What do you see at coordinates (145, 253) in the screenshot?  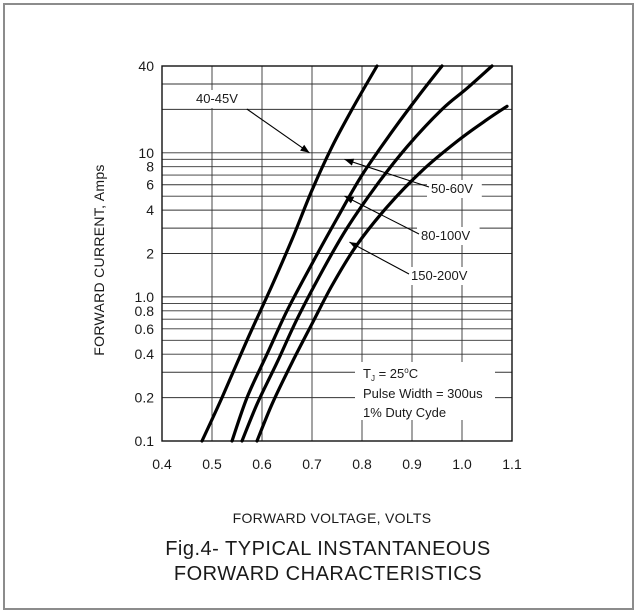 I see `y-tick-labels: 0.1 0.2 0.4 0.6 0.81.0 2 4 6 810 40` at bounding box center [145, 253].